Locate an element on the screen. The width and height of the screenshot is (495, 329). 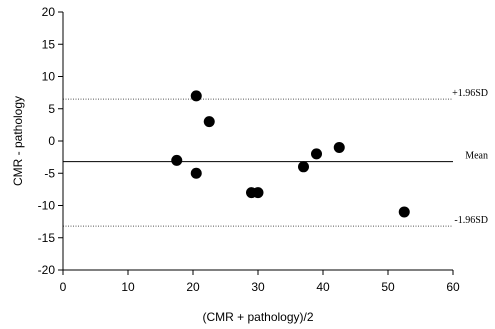
y-tick-label: -20 is located at coordinates (47, 270).